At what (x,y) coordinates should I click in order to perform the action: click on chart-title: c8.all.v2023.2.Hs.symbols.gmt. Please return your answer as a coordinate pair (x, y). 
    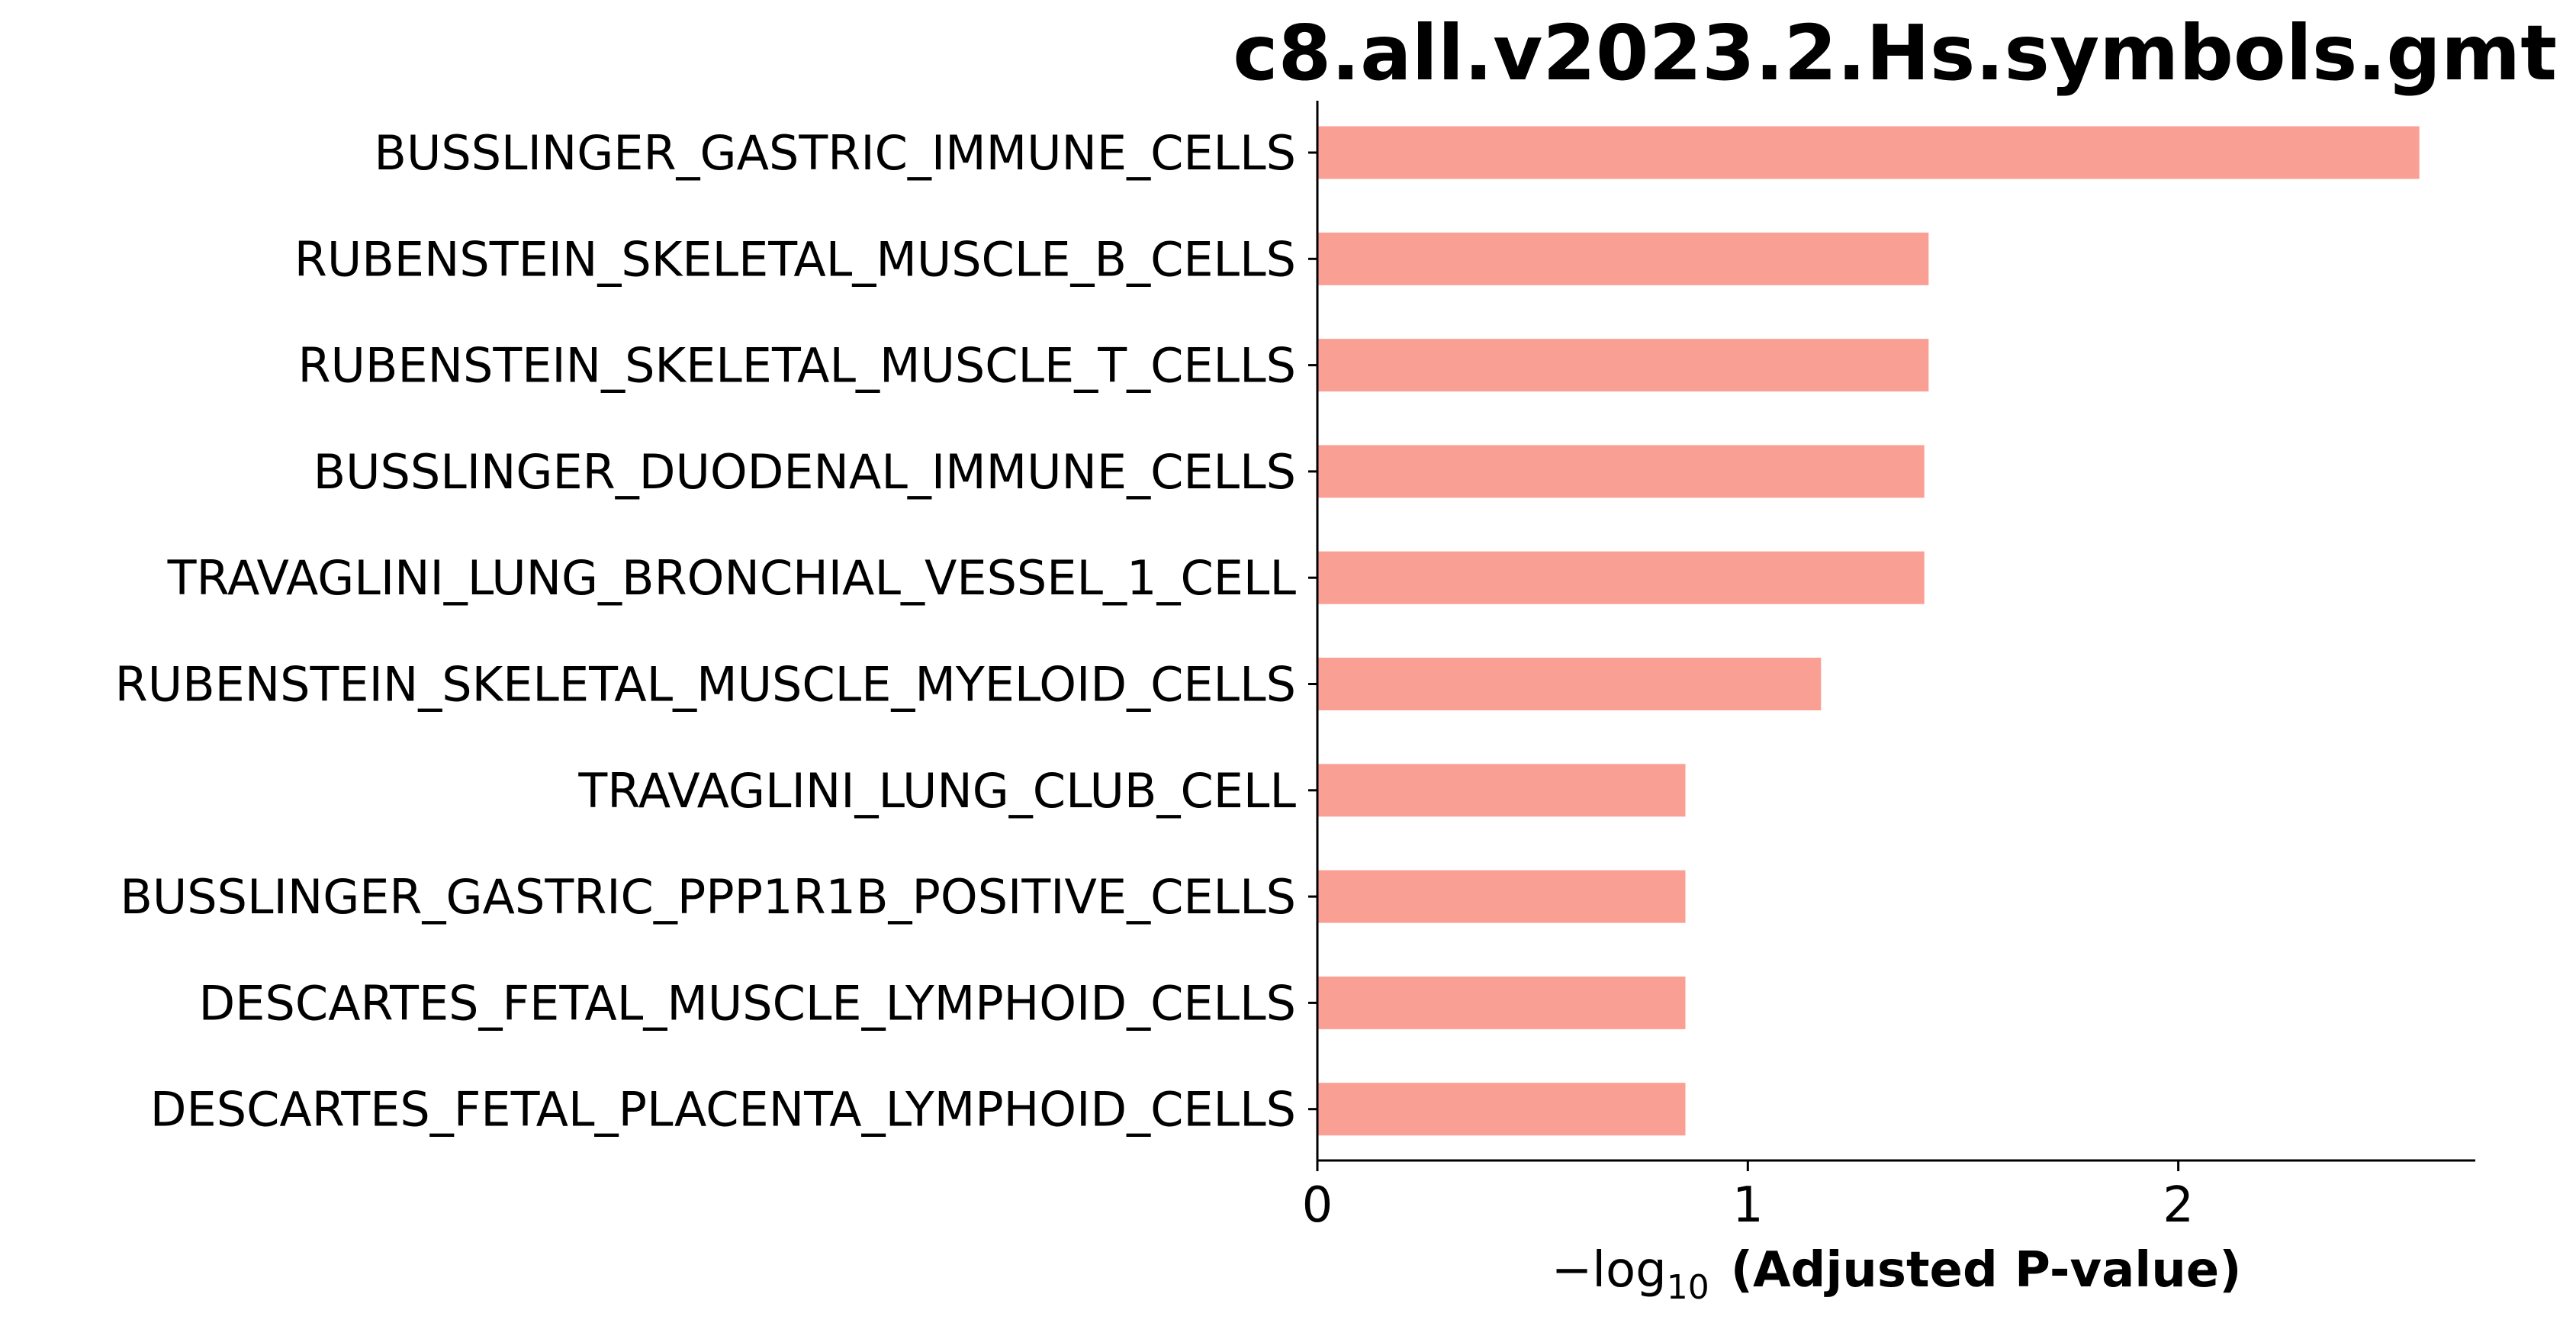
    Looking at the image, I should click on (1895, 53).